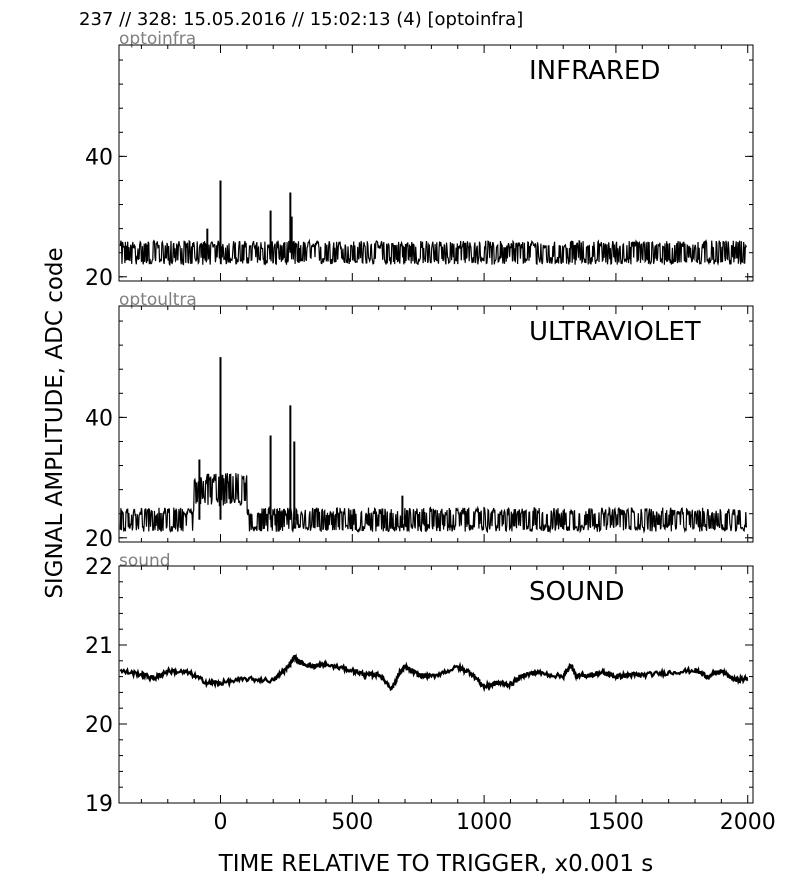 This screenshot has width=792, height=882. I want to click on panel-source-label: sound, so click(145, 561).